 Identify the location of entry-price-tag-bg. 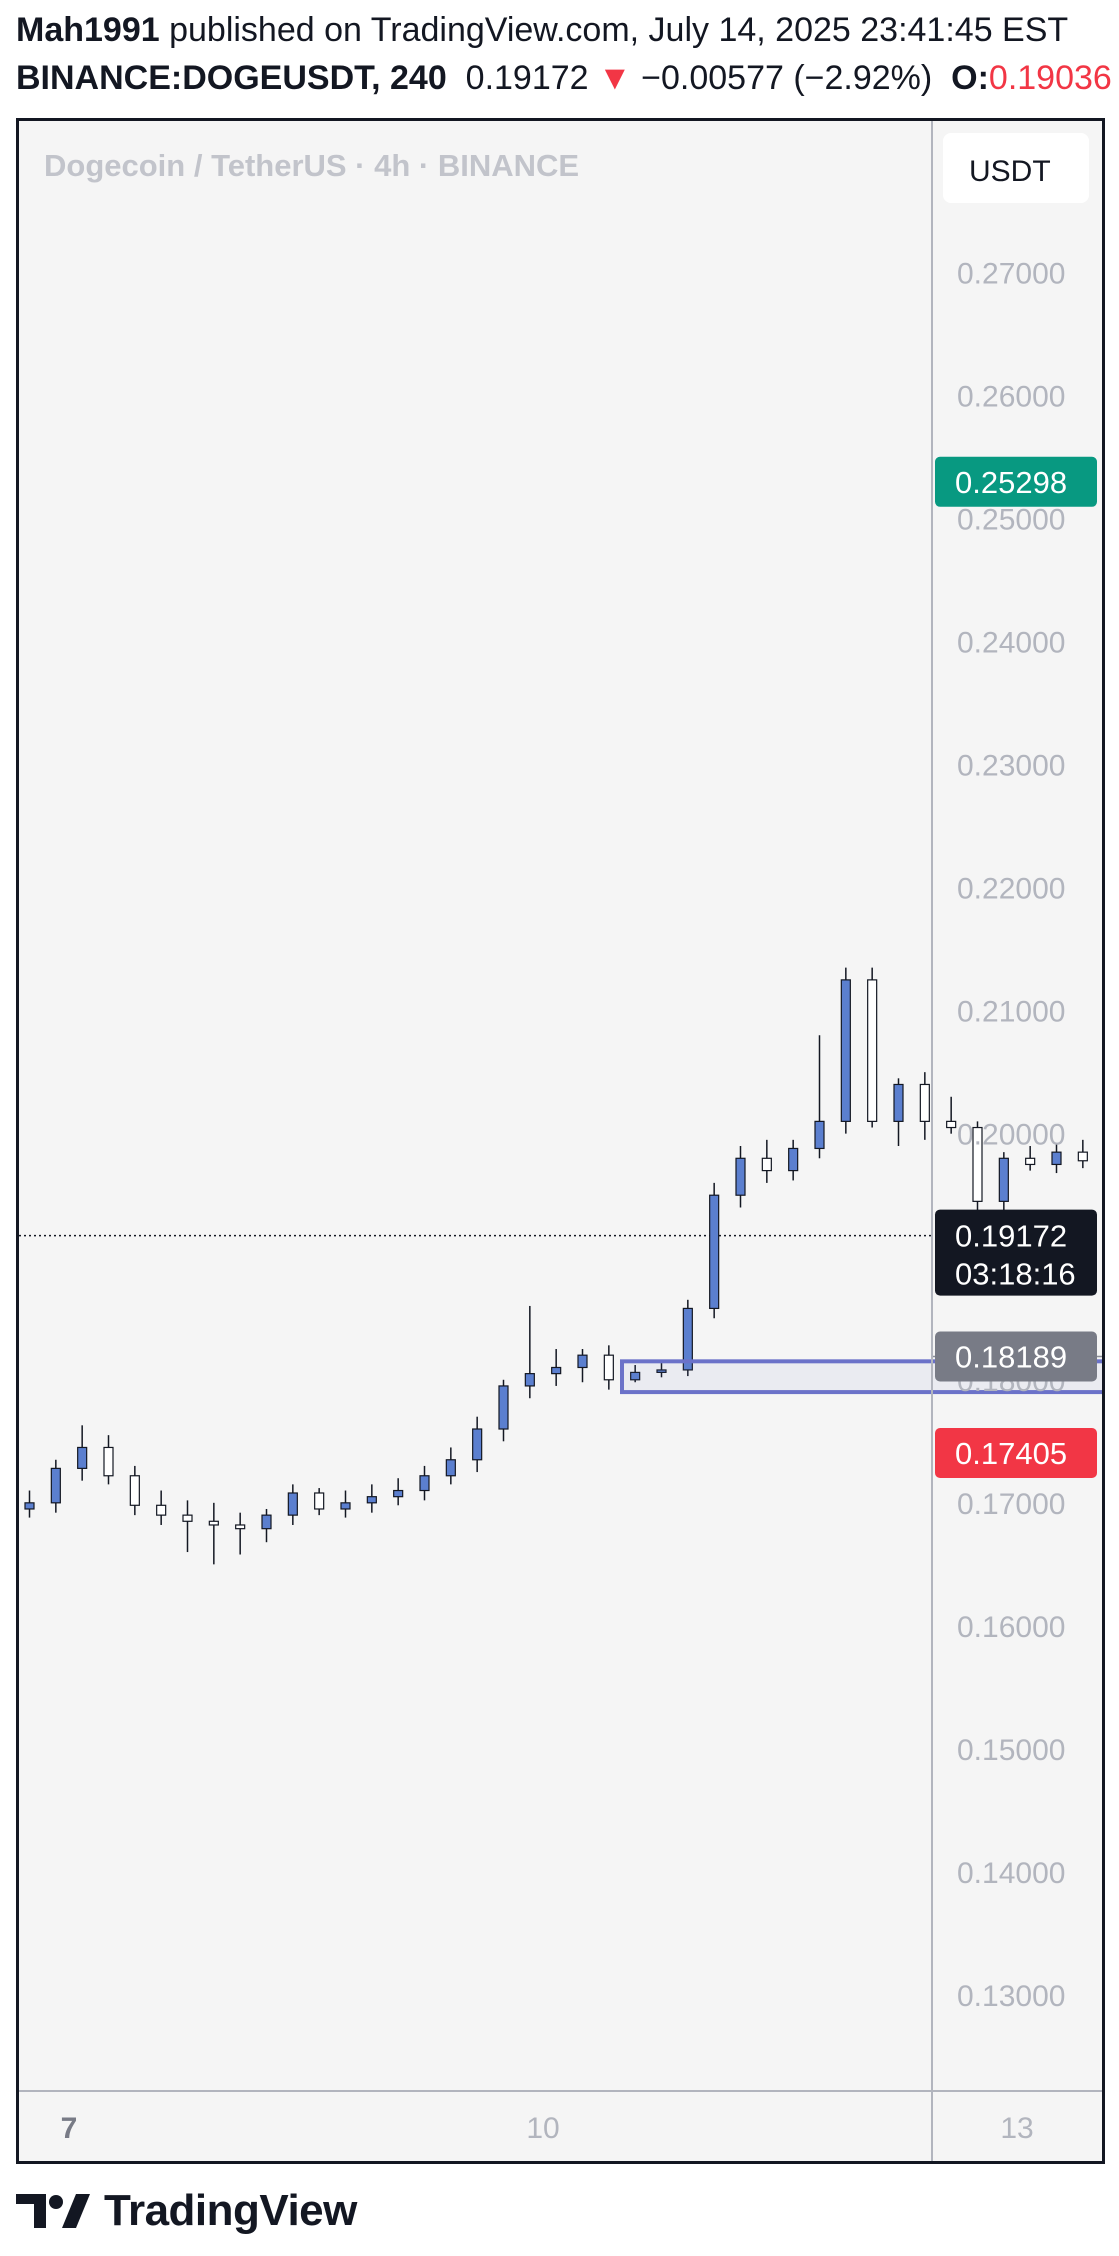
(1016, 1356).